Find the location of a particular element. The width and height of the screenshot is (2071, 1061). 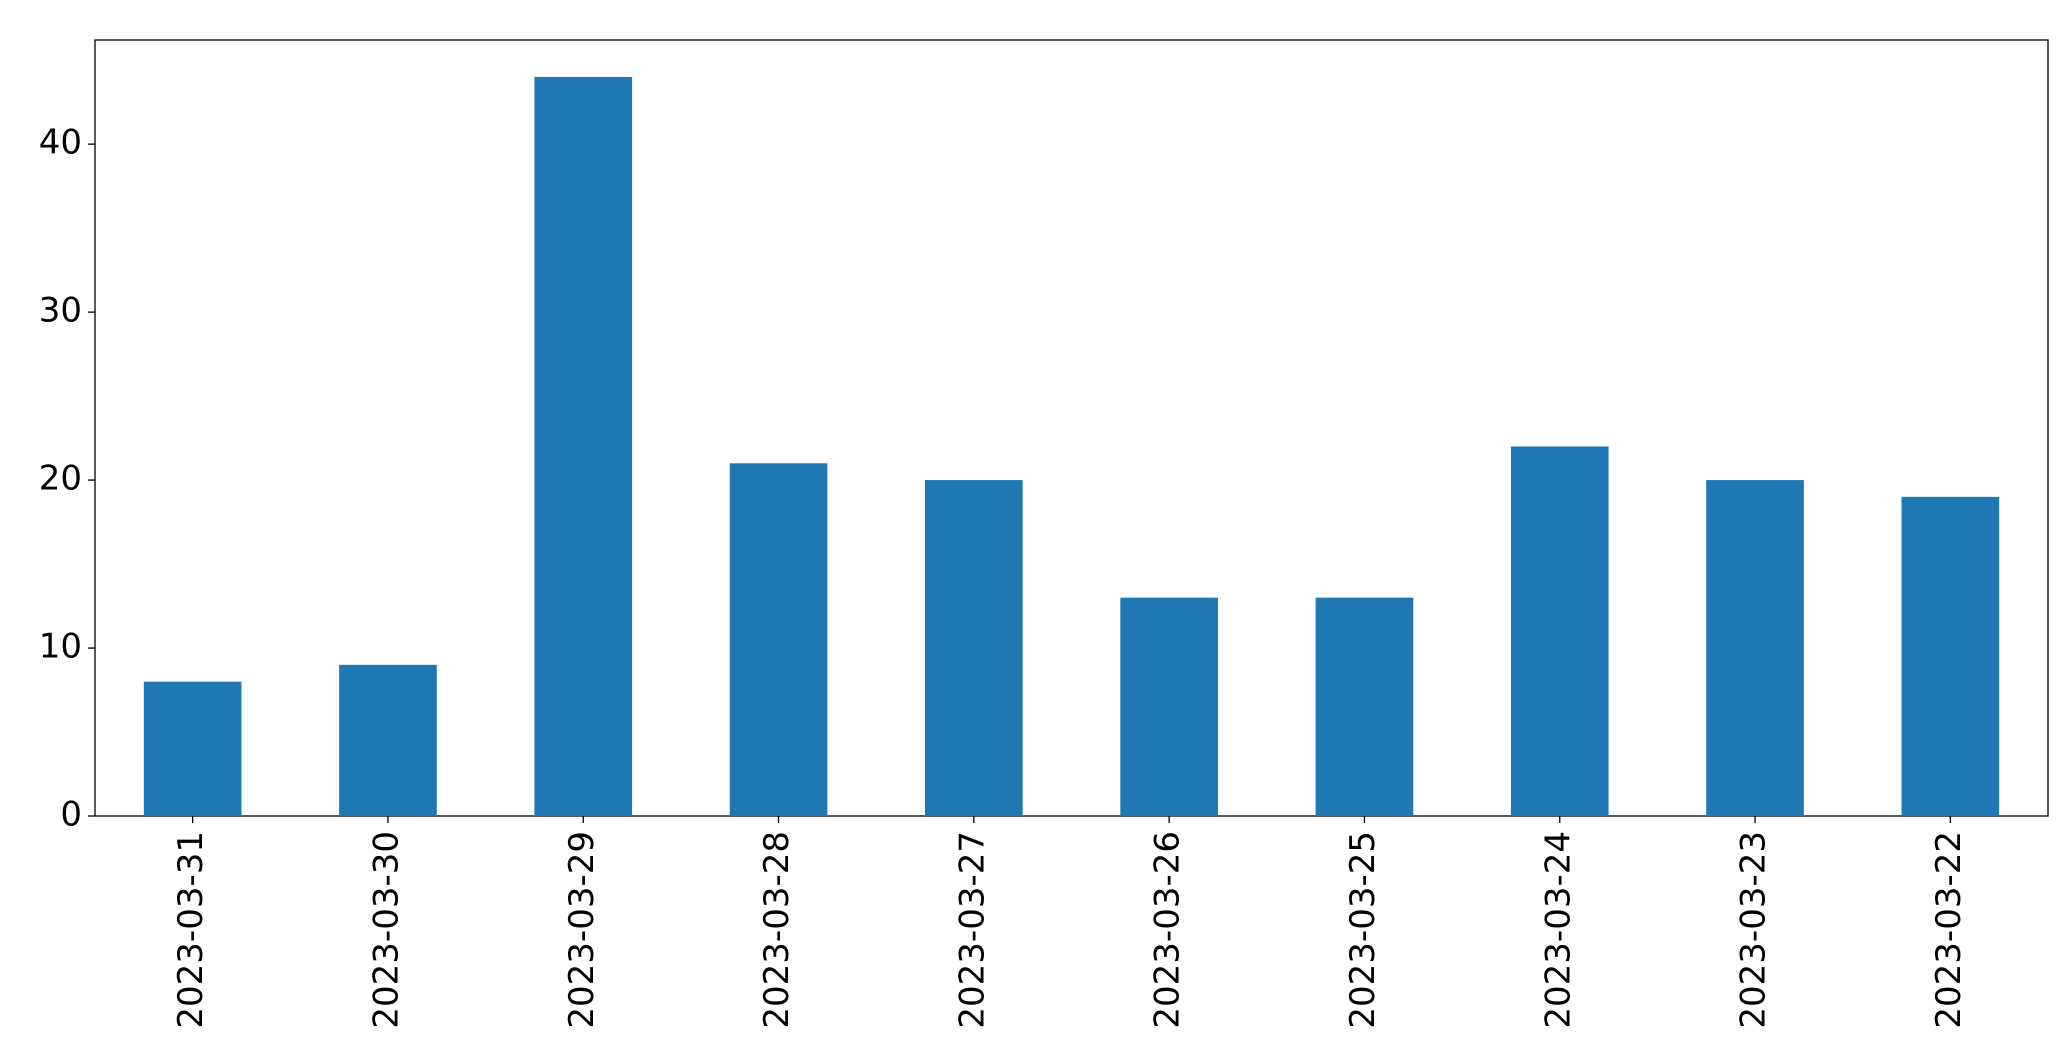

y-tick-label: 20 is located at coordinates (60, 479).